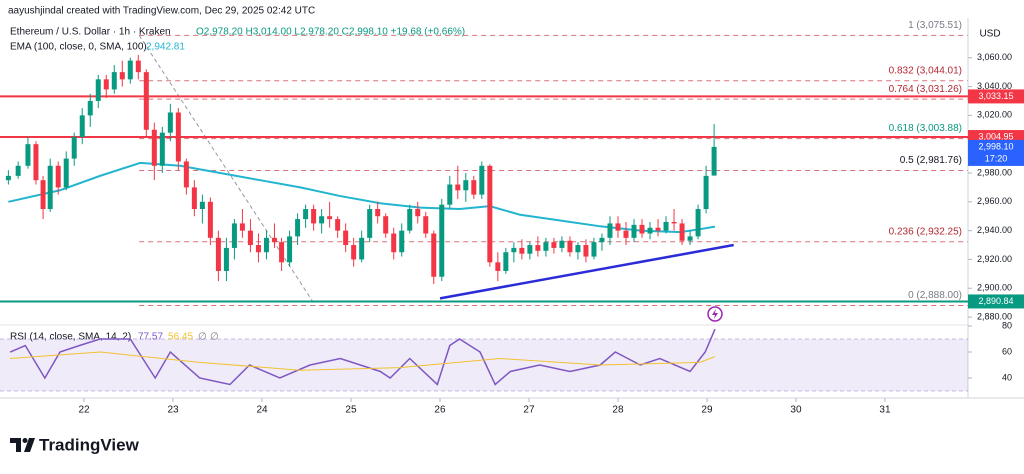 The height and width of the screenshot is (474, 1024). I want to click on y-tick-label: 2,920.00, so click(994, 259).